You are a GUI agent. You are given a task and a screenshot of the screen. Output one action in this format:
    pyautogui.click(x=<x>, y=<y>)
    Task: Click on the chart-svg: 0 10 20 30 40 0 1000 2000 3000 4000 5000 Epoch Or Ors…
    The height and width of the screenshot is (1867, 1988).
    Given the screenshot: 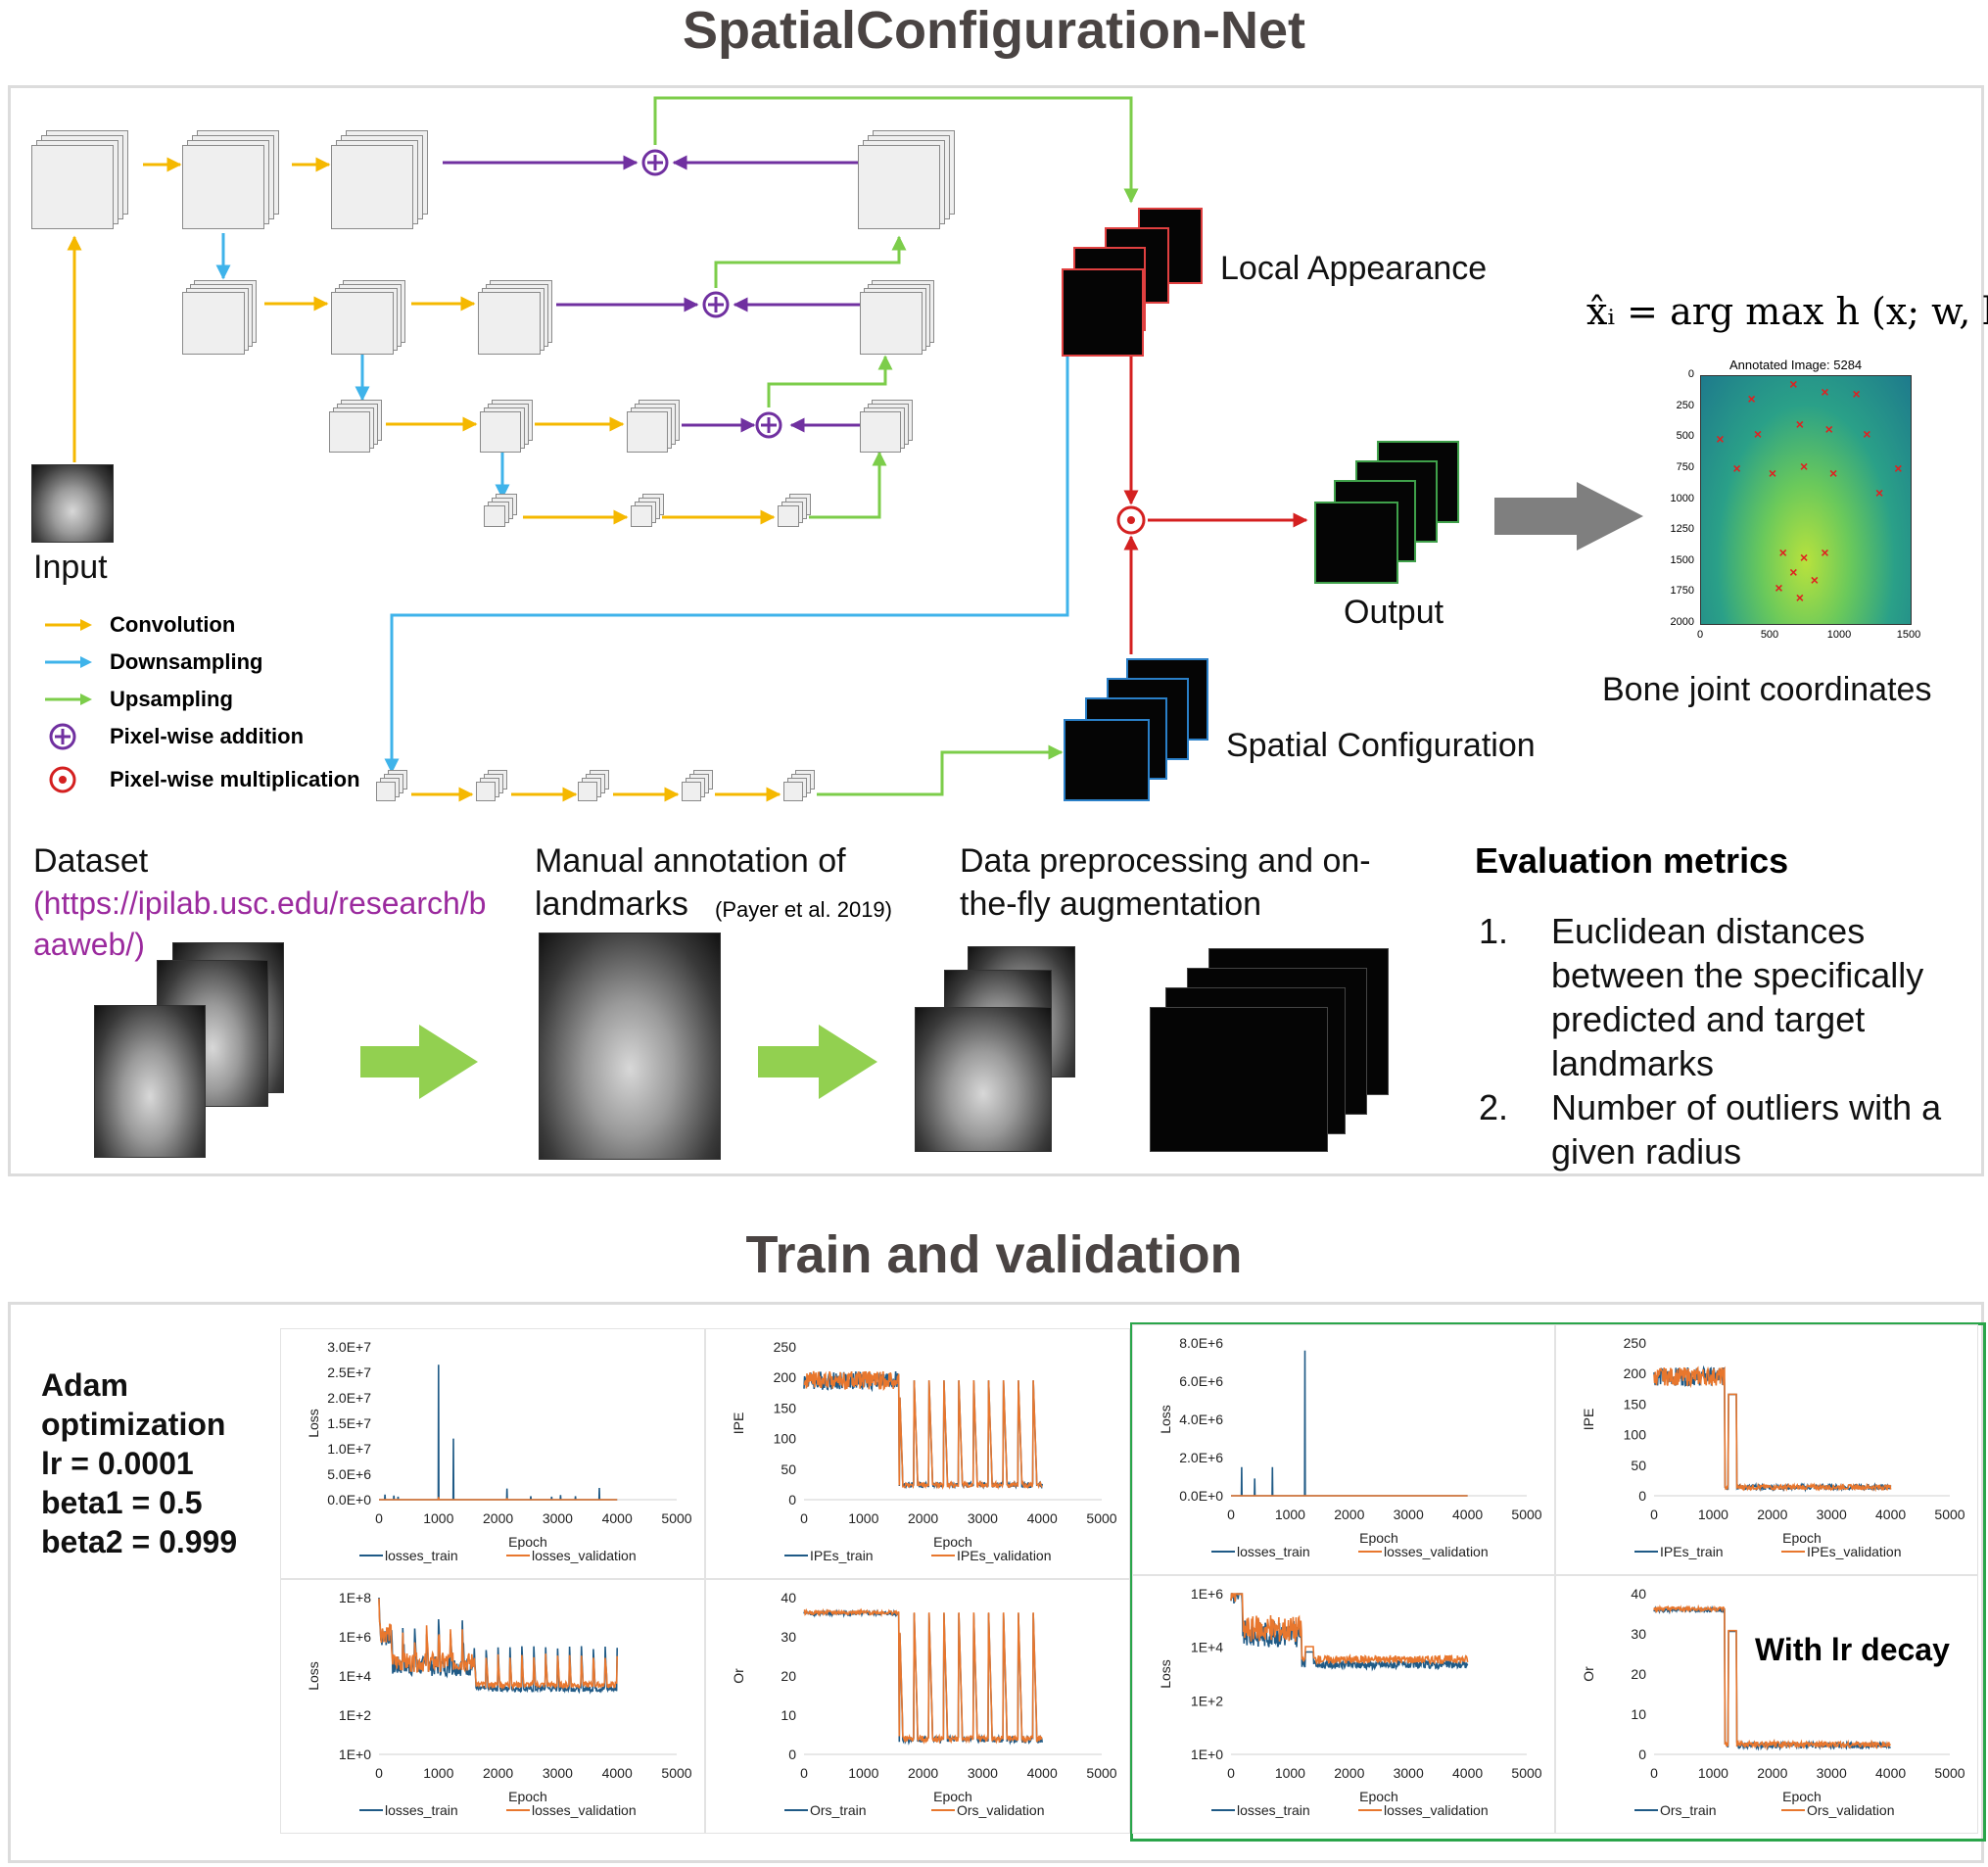 What is the action you would take?
    pyautogui.click(x=1773, y=1702)
    